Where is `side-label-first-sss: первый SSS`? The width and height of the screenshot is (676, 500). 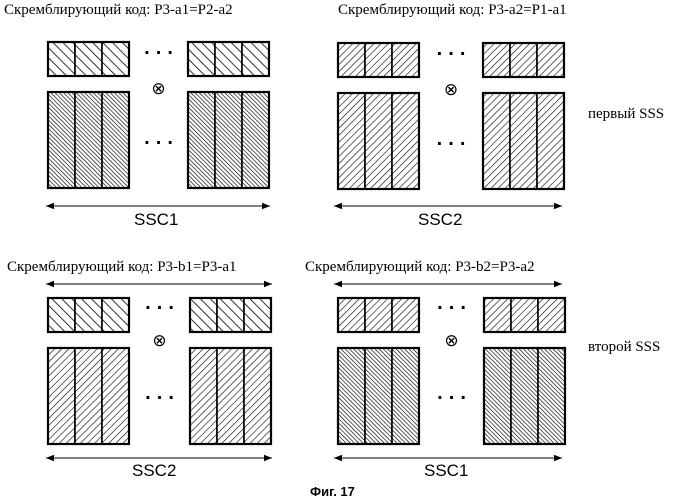
side-label-first-sss: первый SSS is located at coordinates (626, 114).